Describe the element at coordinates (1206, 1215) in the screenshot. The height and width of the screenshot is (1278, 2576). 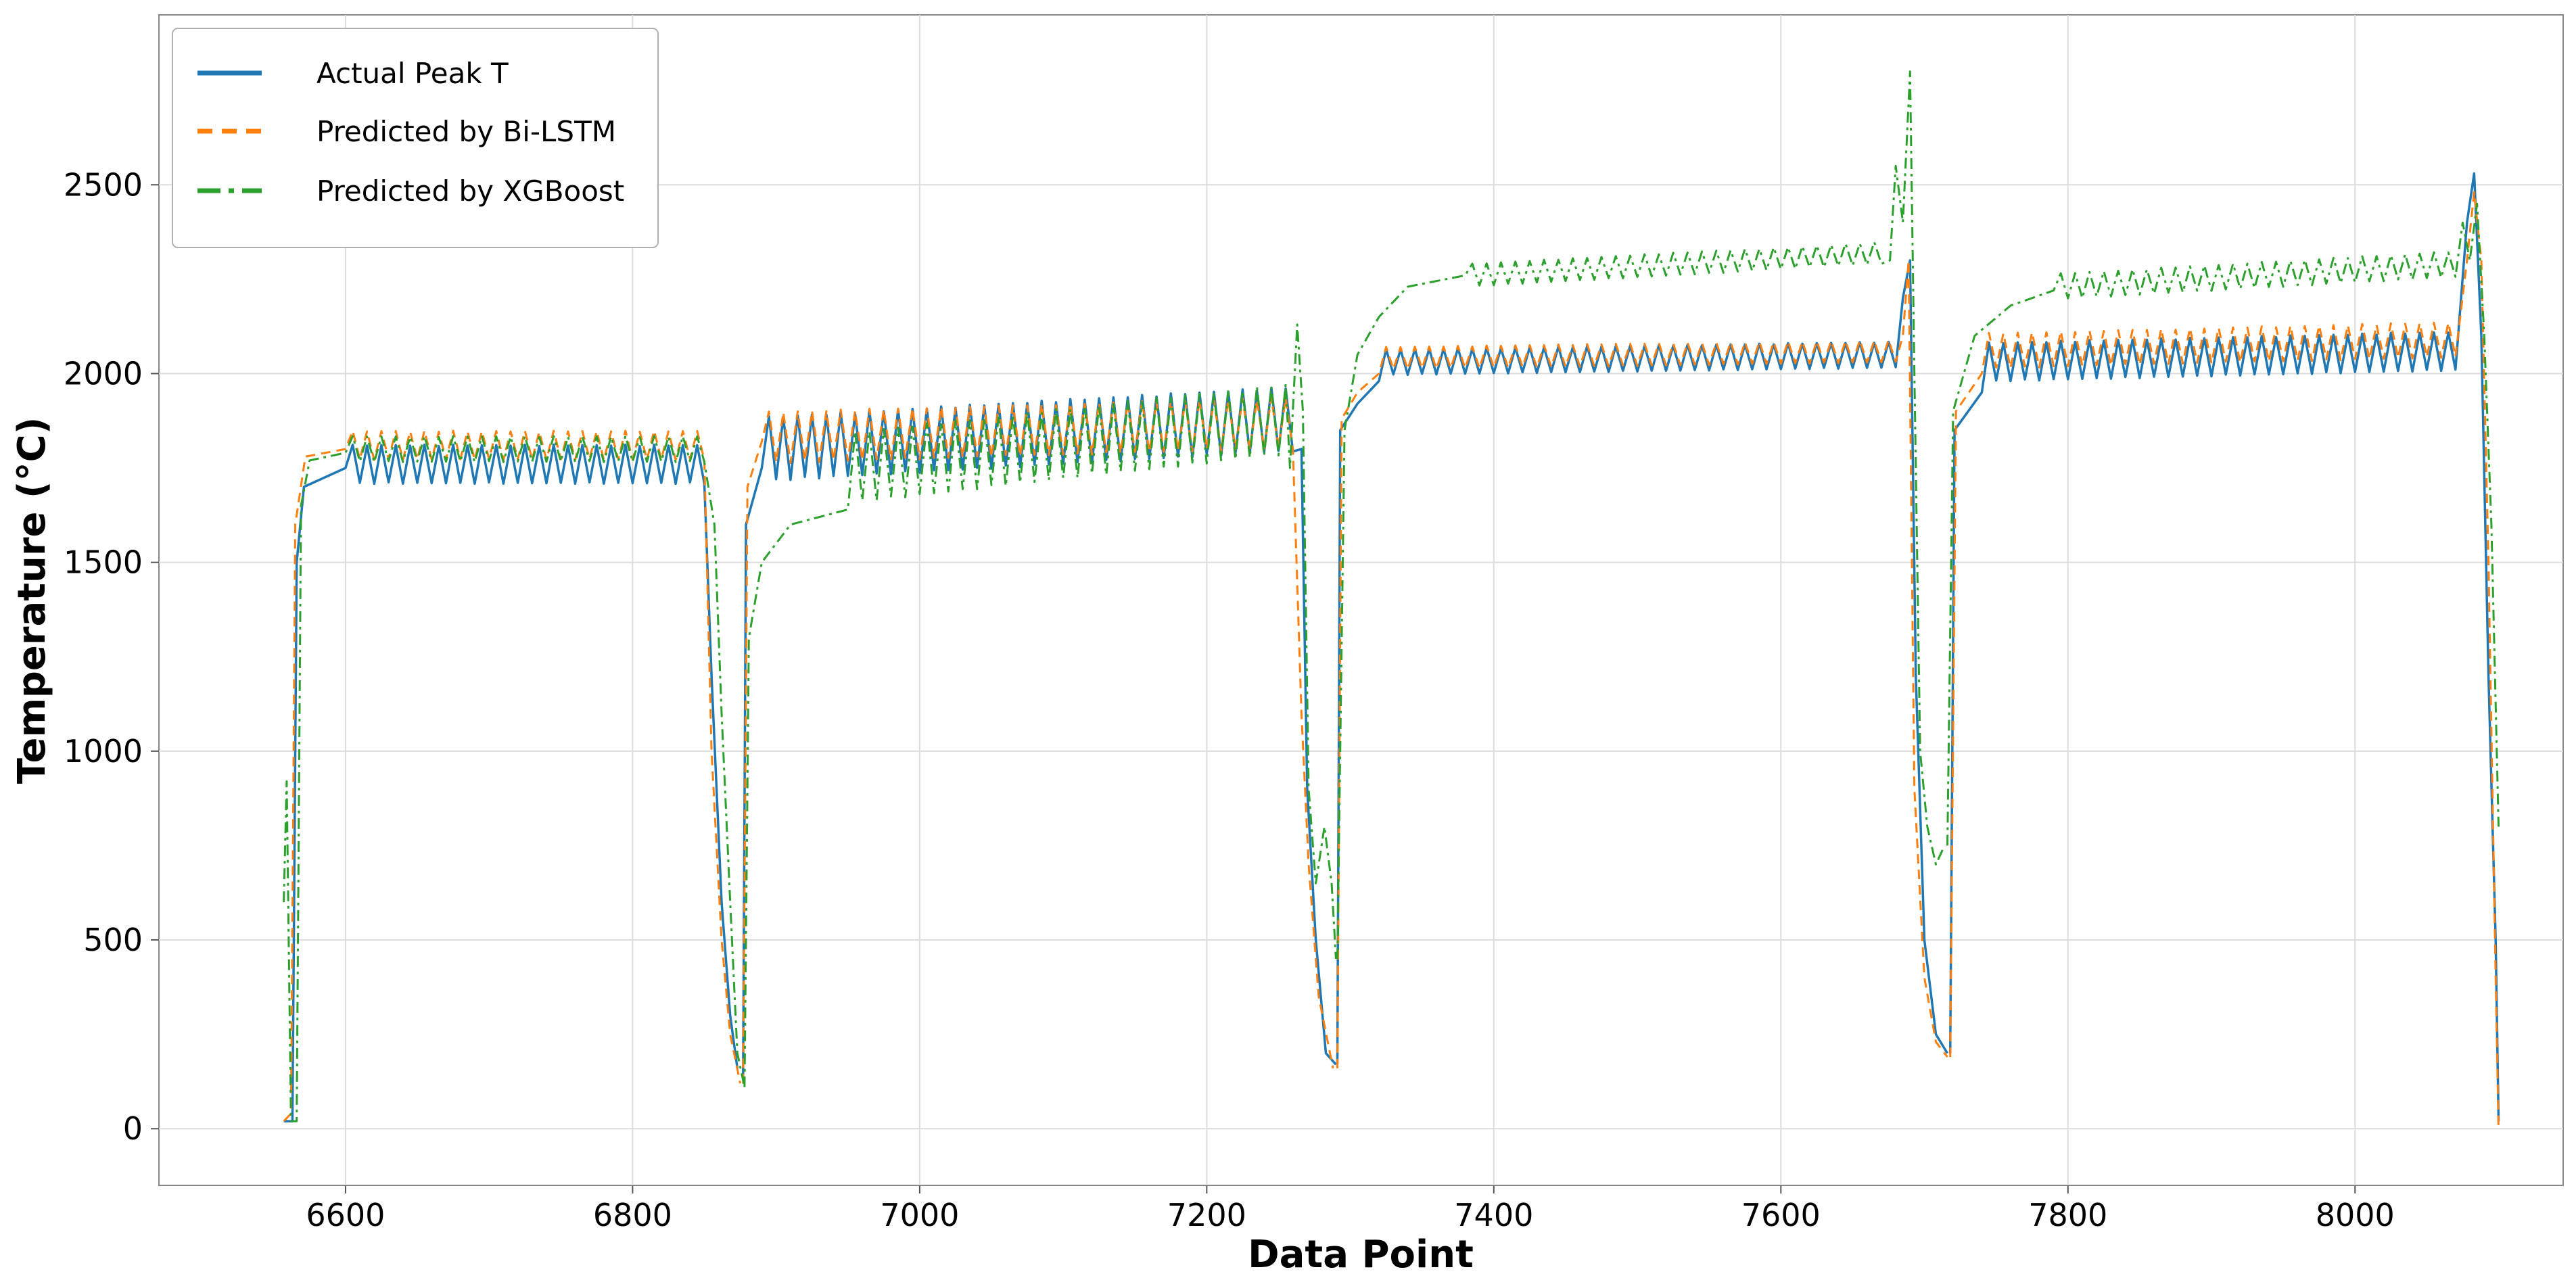
I see `x-tick-label: 7200` at that location.